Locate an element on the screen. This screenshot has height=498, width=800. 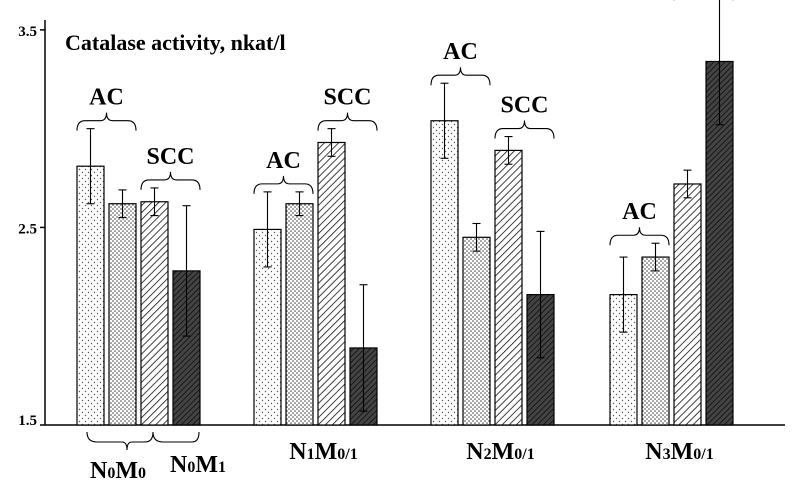
y-tick-label: 2.5 is located at coordinates (27, 229).